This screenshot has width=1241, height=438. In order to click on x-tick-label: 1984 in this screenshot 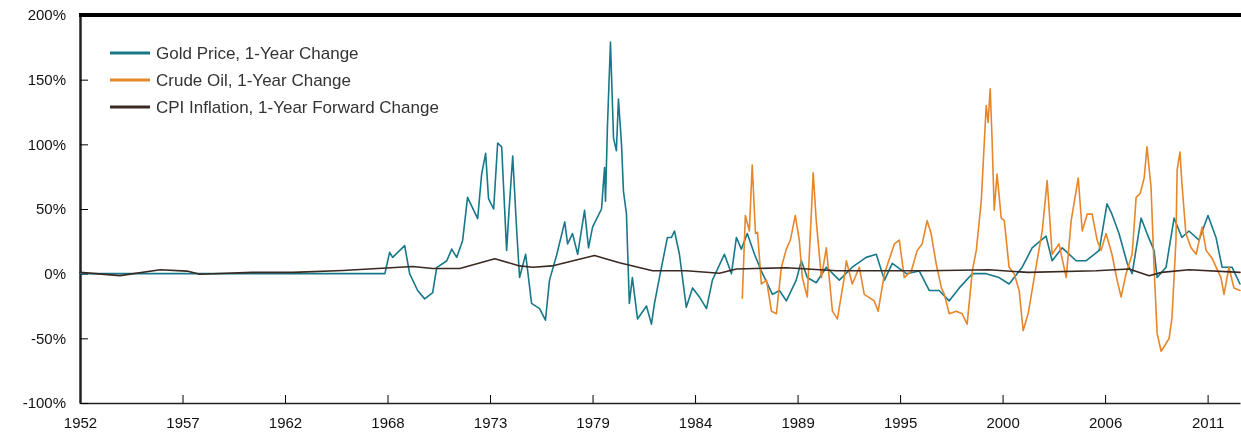, I will do `click(695, 422)`.